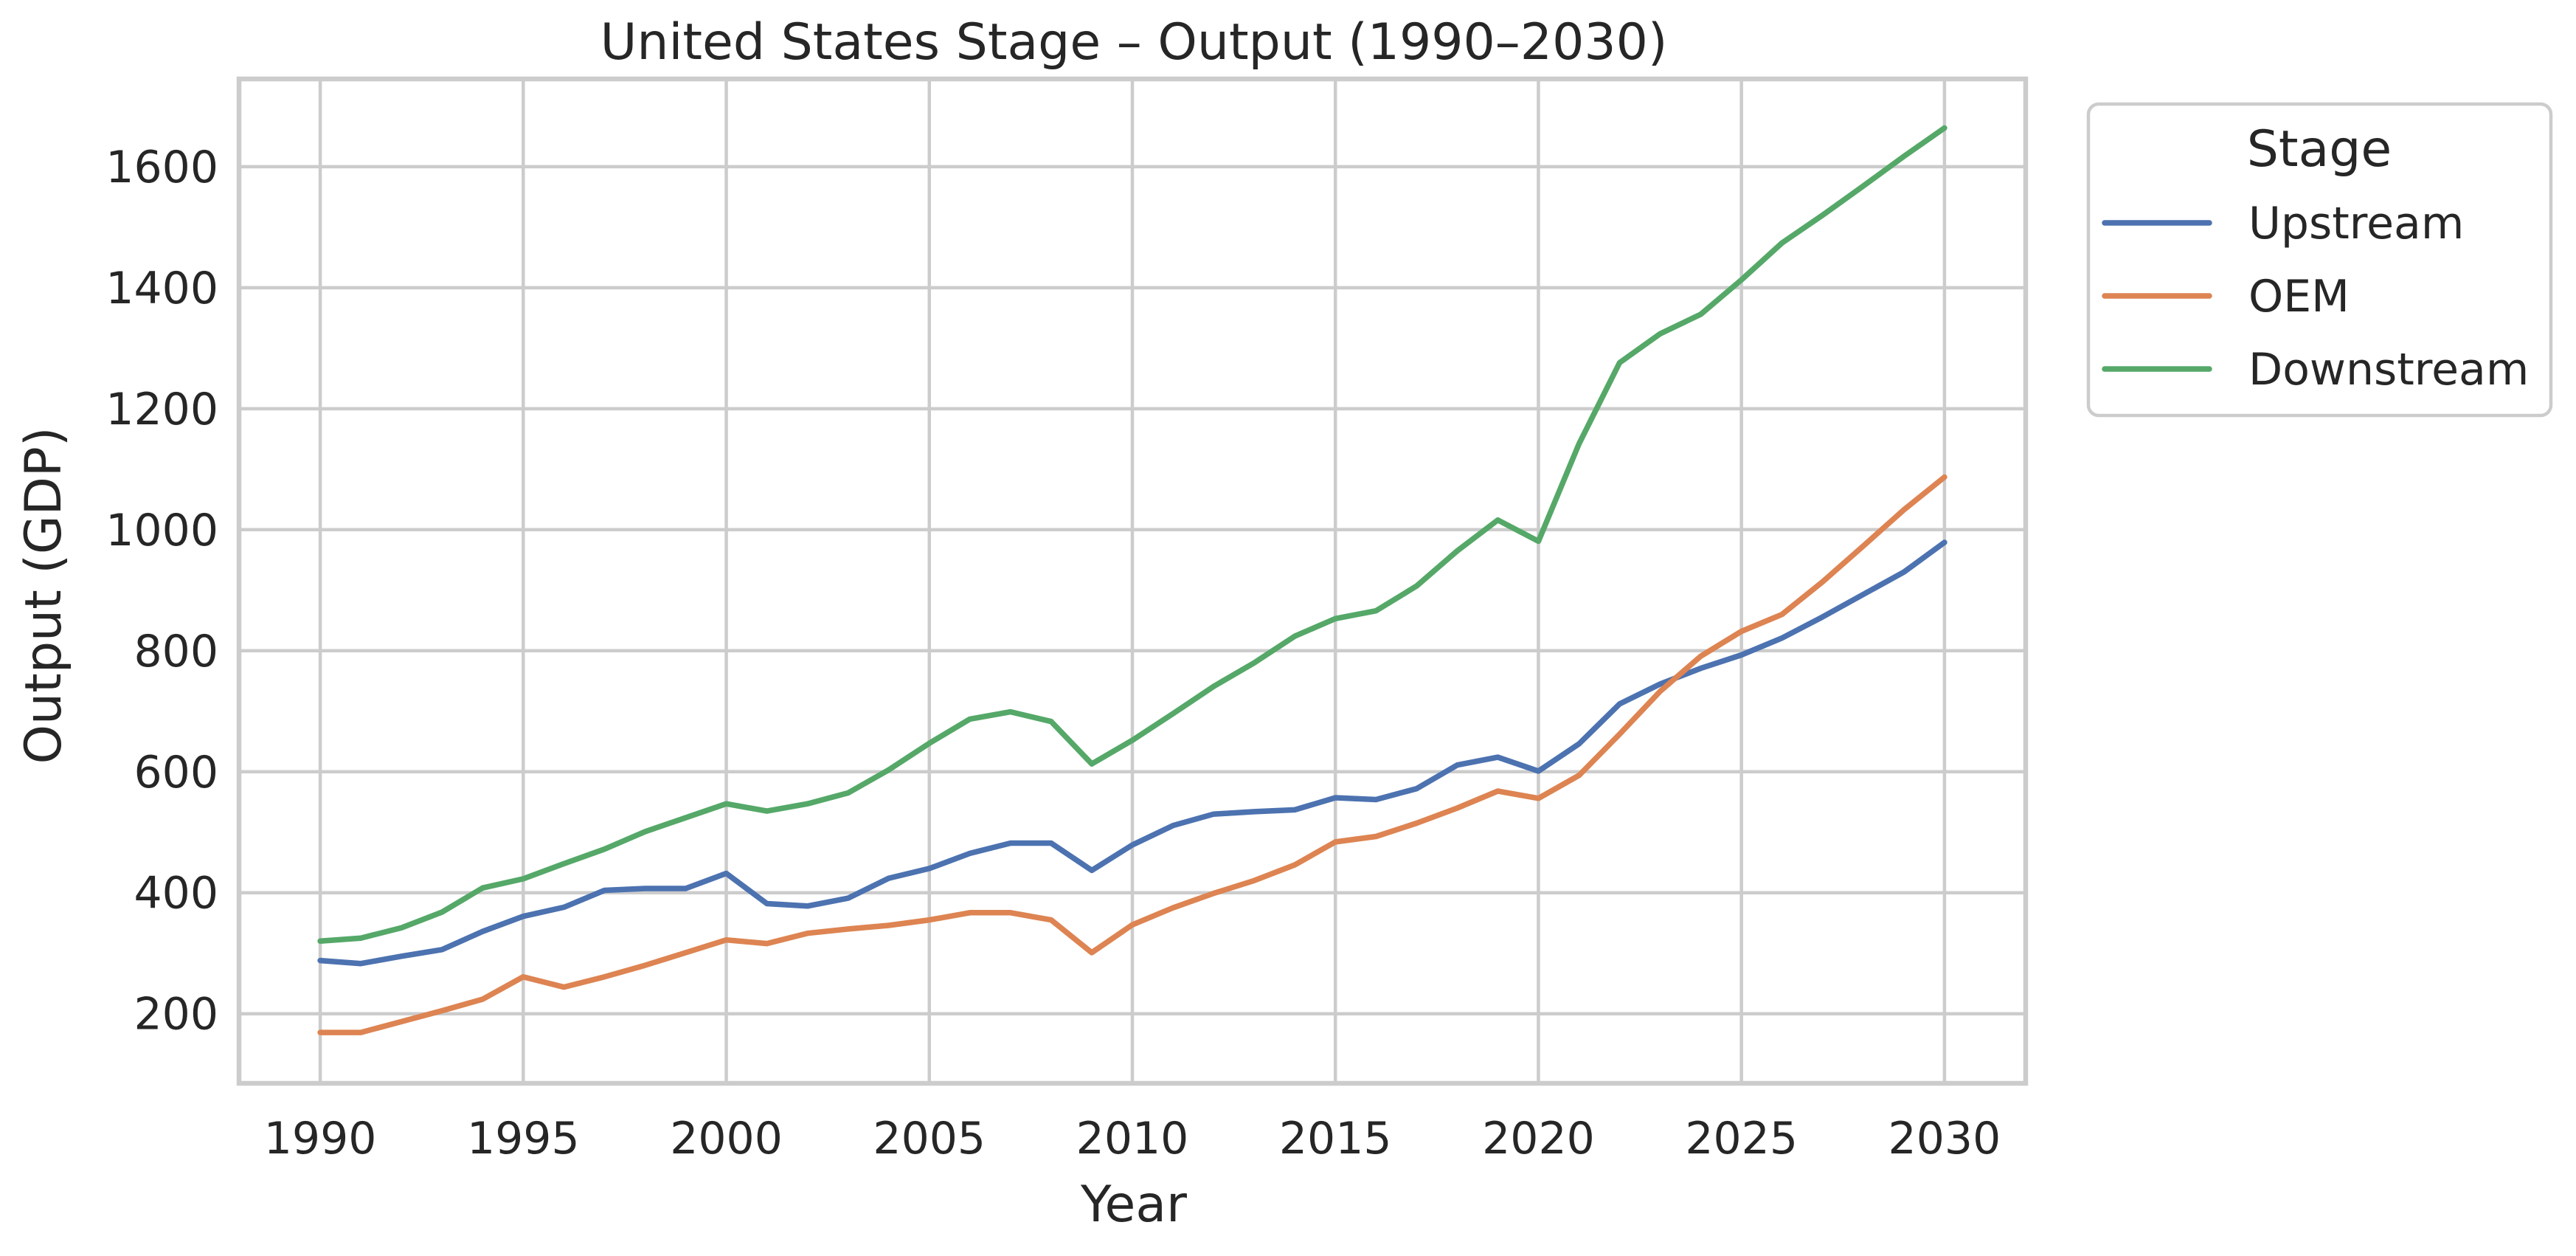 The width and height of the screenshot is (2576, 1256). What do you see at coordinates (930, 1139) in the screenshot?
I see `x-tick-label: 2005` at bounding box center [930, 1139].